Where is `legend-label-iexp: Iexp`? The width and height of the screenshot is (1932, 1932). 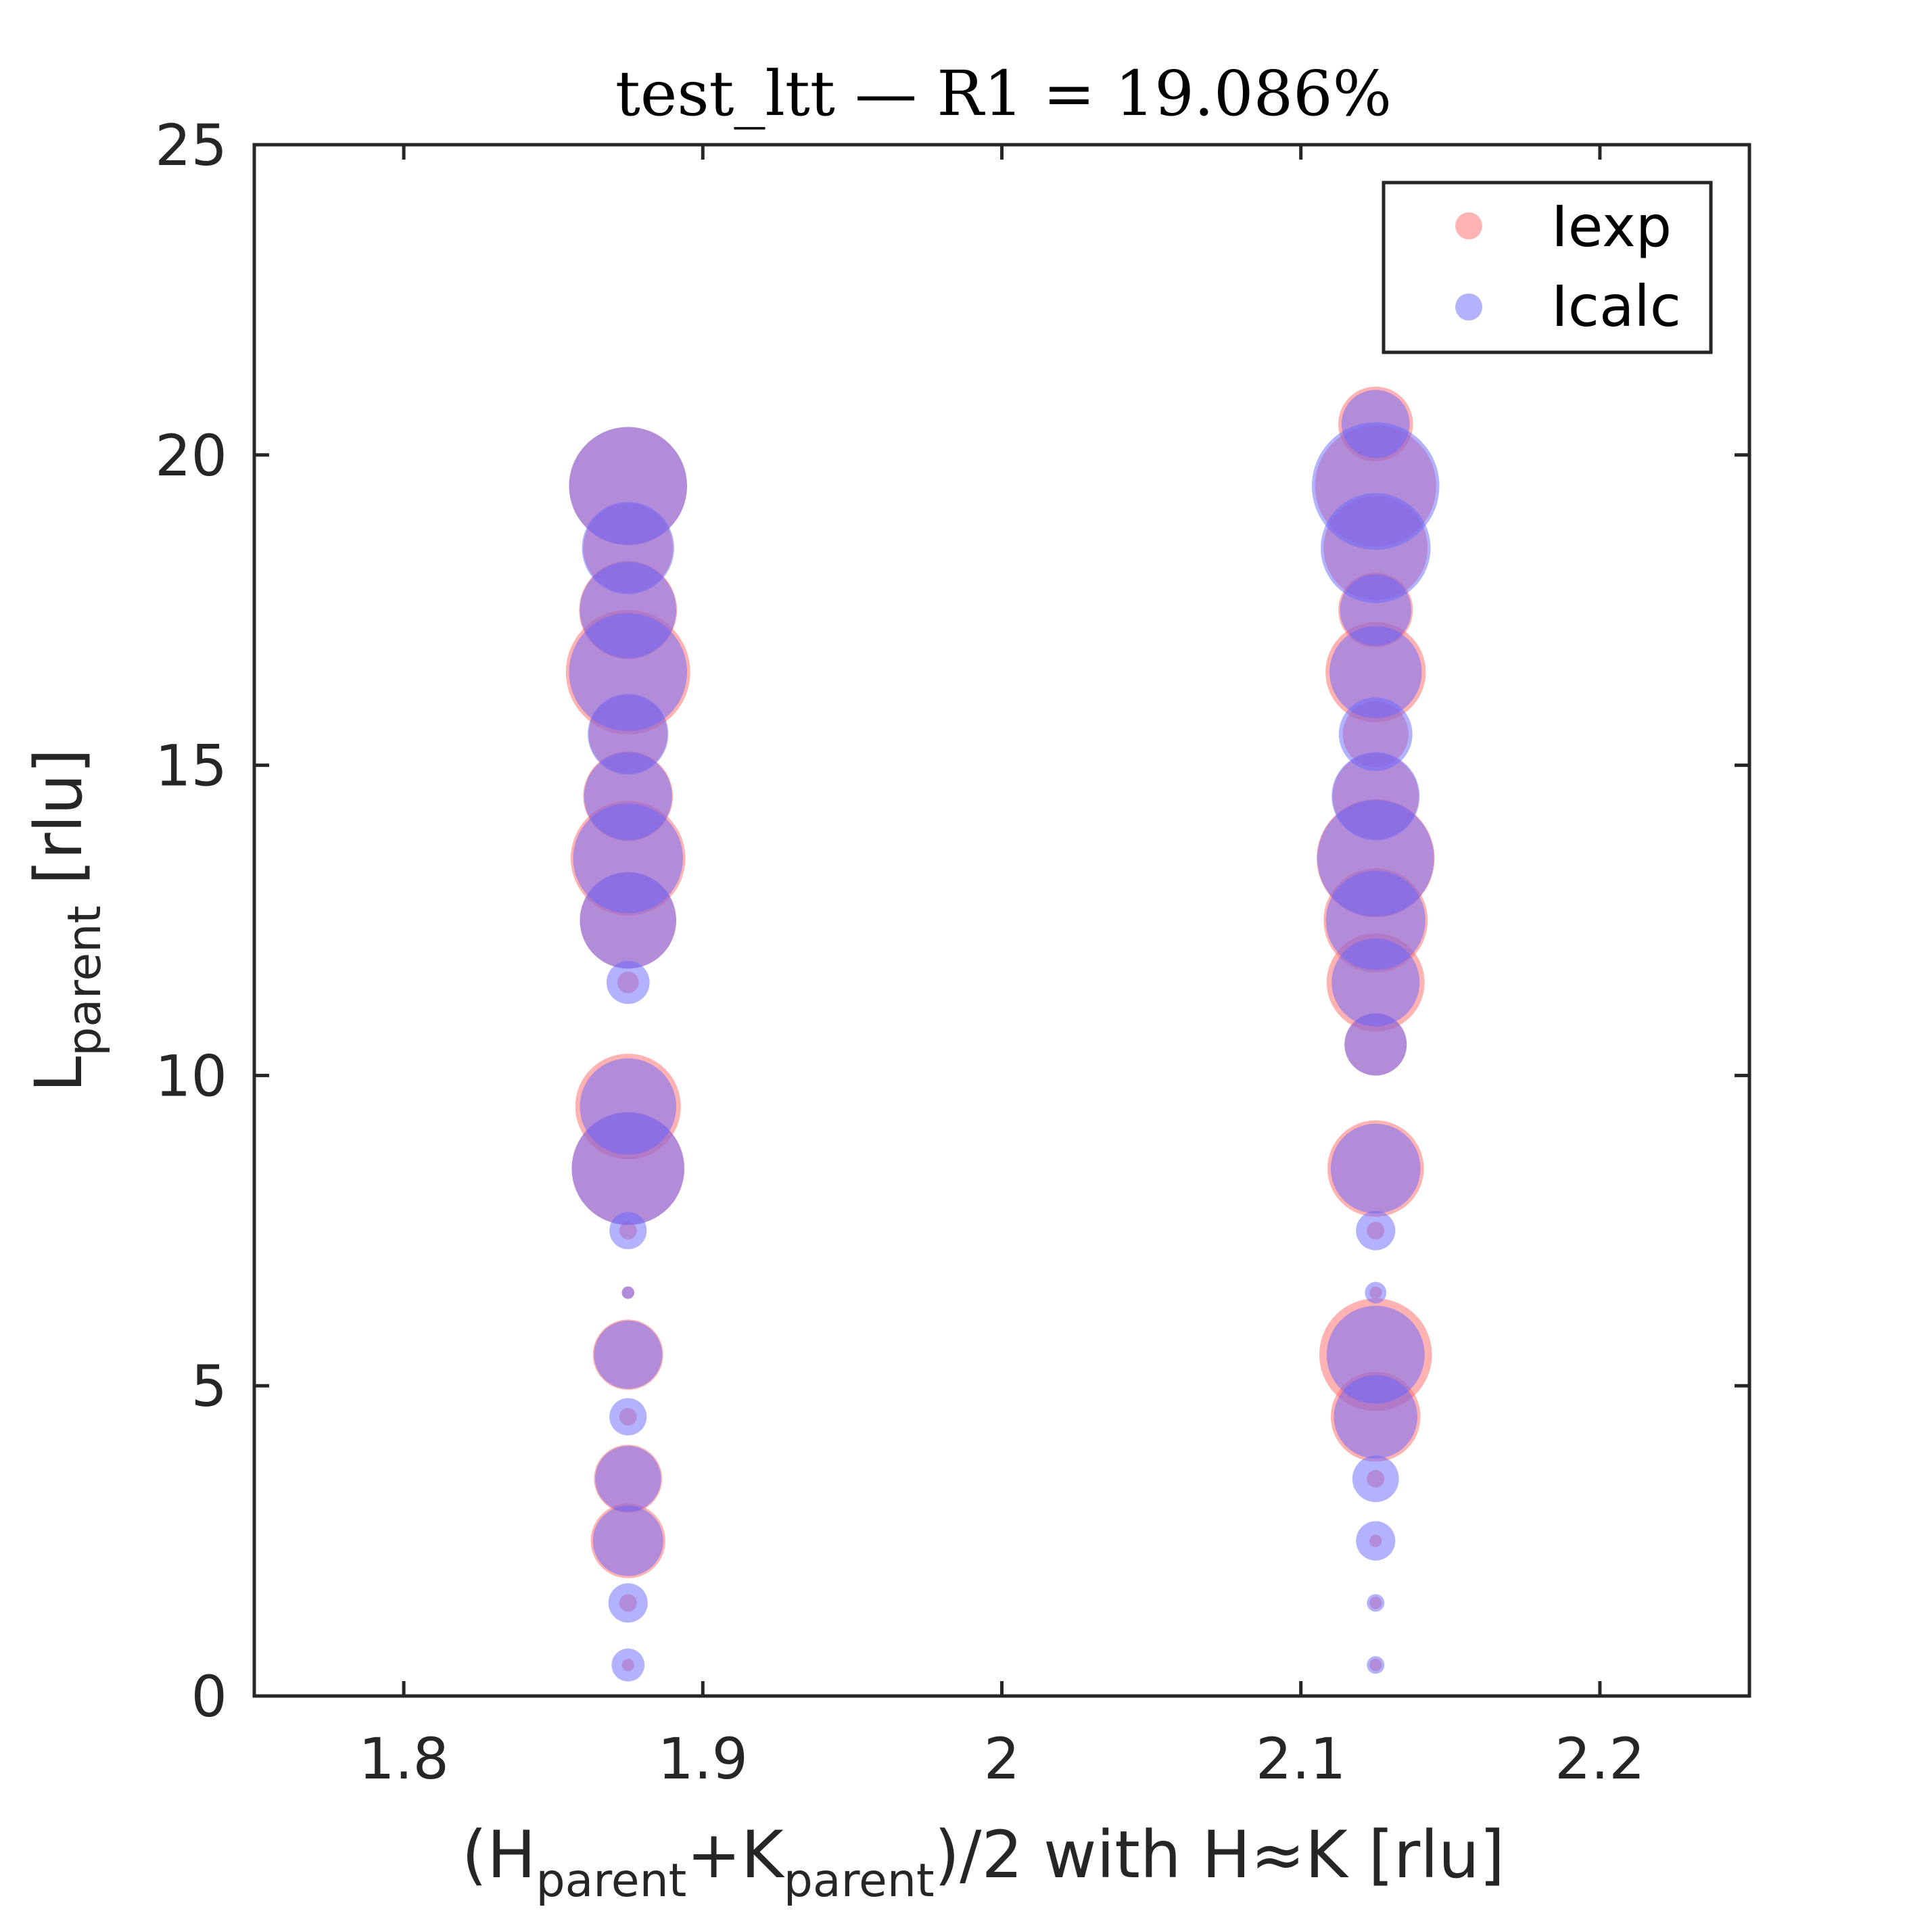 legend-label-iexp: Iexp is located at coordinates (1611, 226).